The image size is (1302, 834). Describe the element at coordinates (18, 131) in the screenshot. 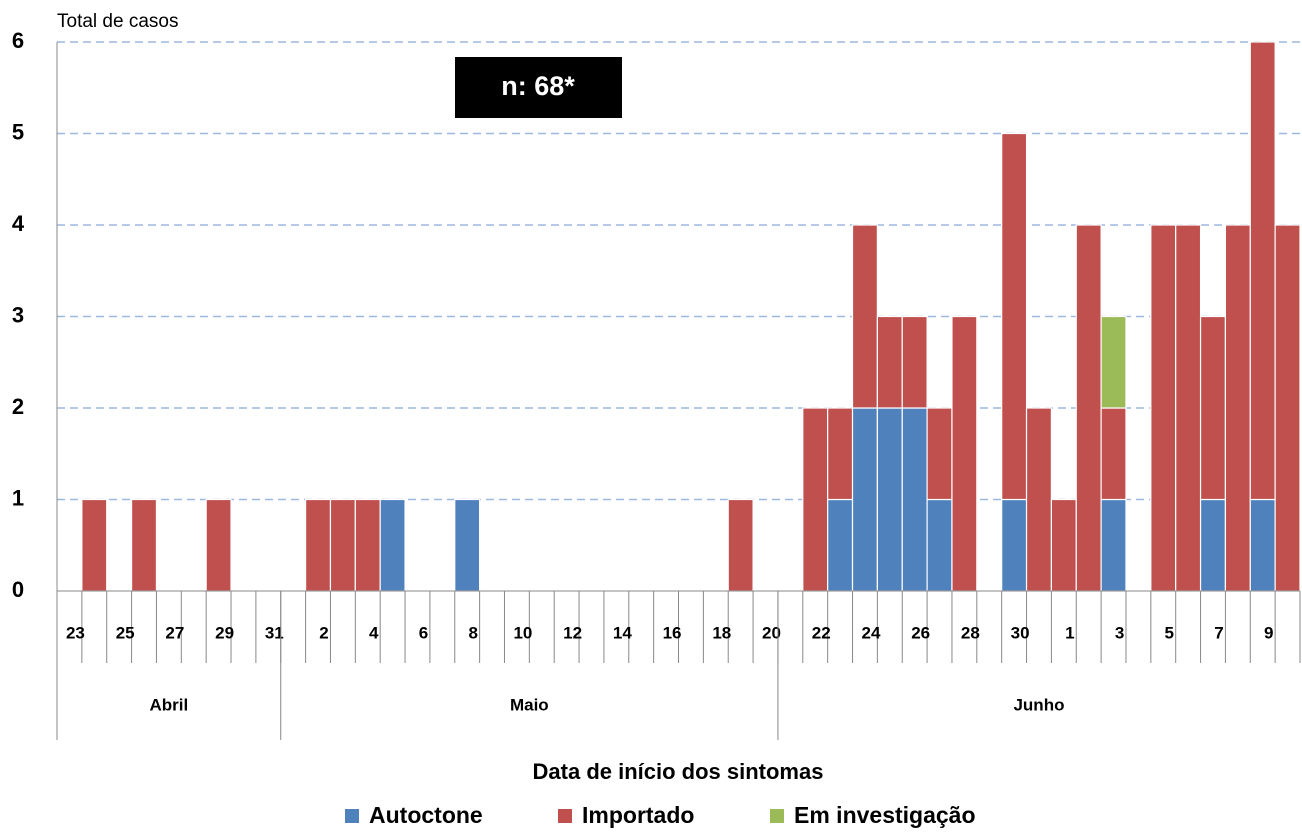

I see `y-tick-label: 5` at that location.